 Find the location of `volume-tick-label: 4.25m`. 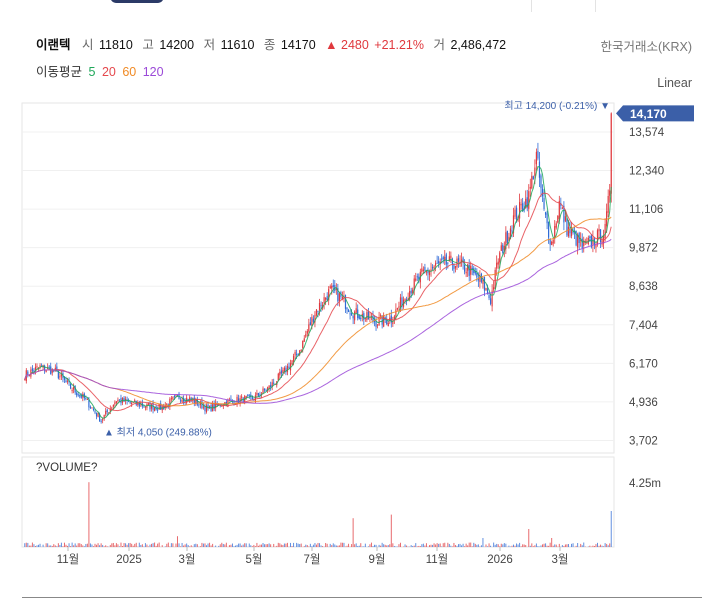

volume-tick-label: 4.25m is located at coordinates (645, 484).